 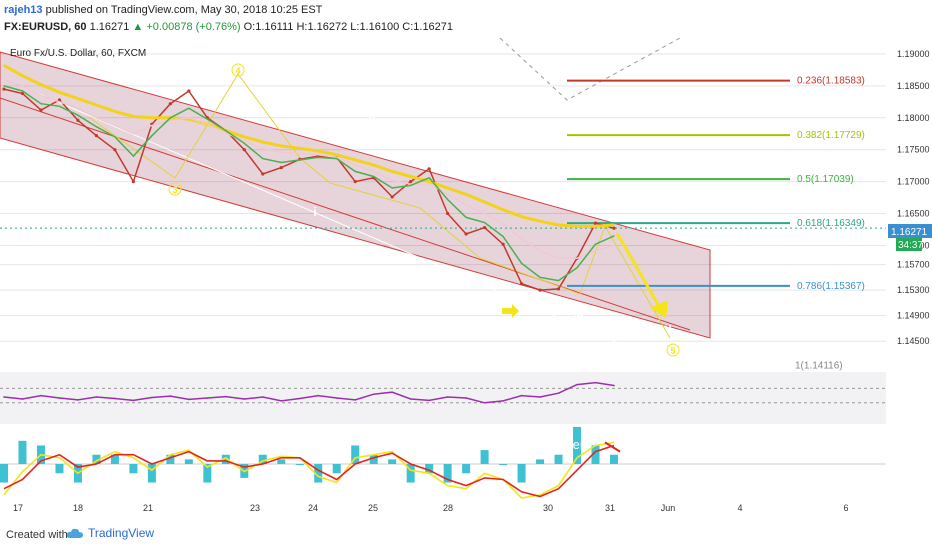 What do you see at coordinates (309, 470) in the screenshot?
I see `macd-line` at bounding box center [309, 470].